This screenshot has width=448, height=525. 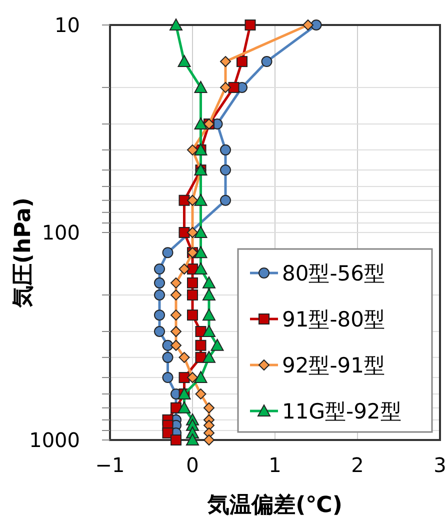 I want to click on x-tick-label: 1, so click(x=275, y=465).